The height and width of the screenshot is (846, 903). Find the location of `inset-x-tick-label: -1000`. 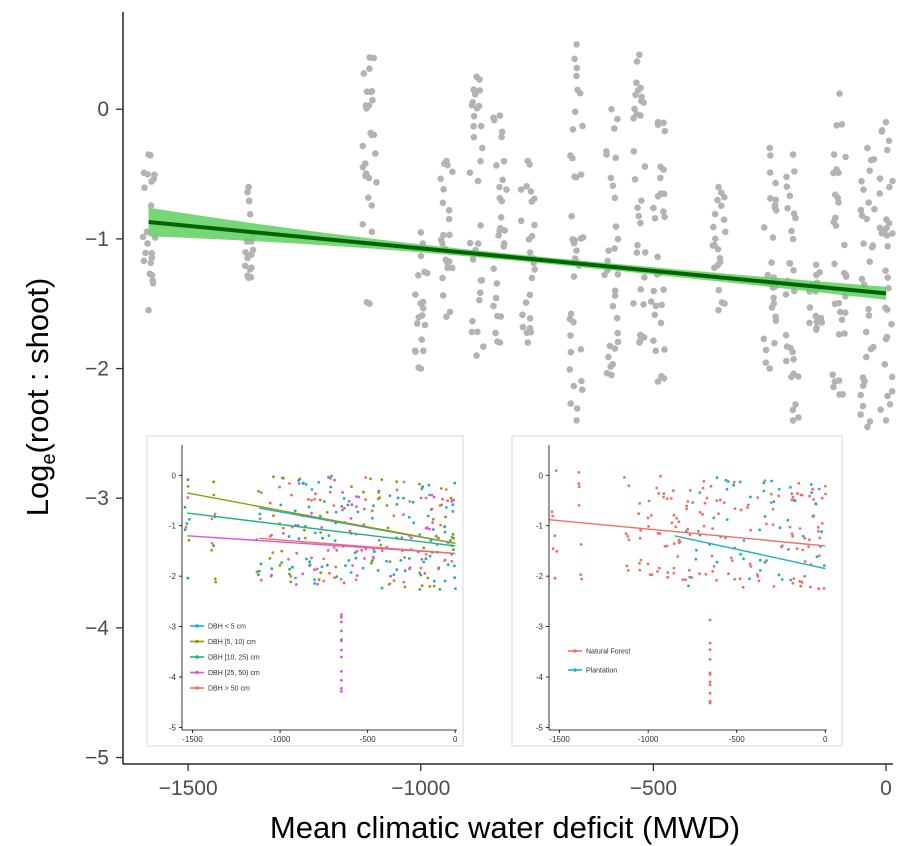

inset-x-tick-label: -1000 is located at coordinates (648, 739).